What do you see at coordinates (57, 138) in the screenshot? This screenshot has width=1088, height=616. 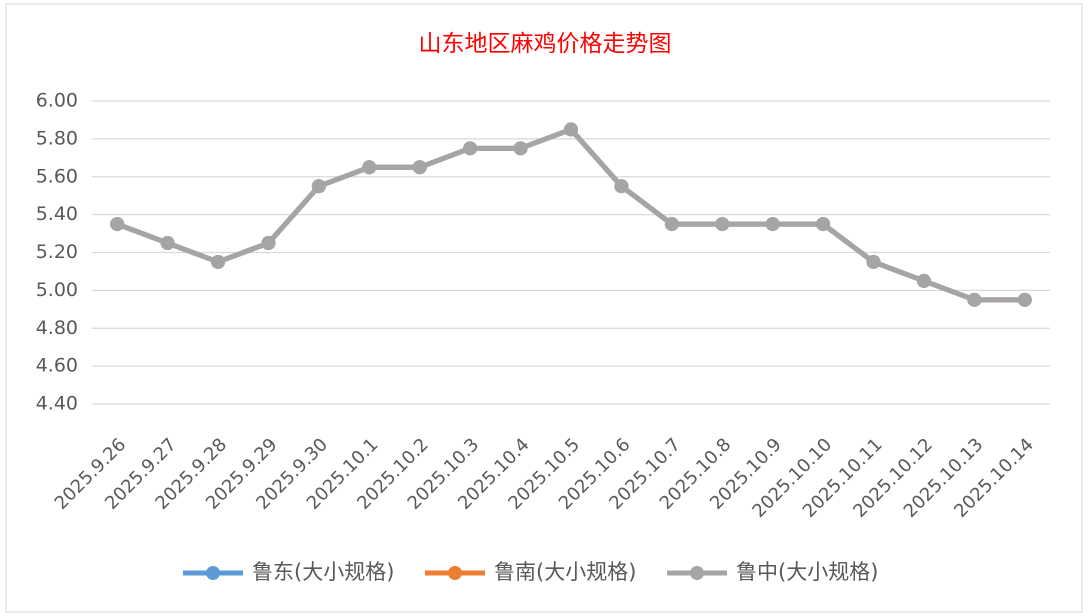 I see `y-tick-label: 5.80` at bounding box center [57, 138].